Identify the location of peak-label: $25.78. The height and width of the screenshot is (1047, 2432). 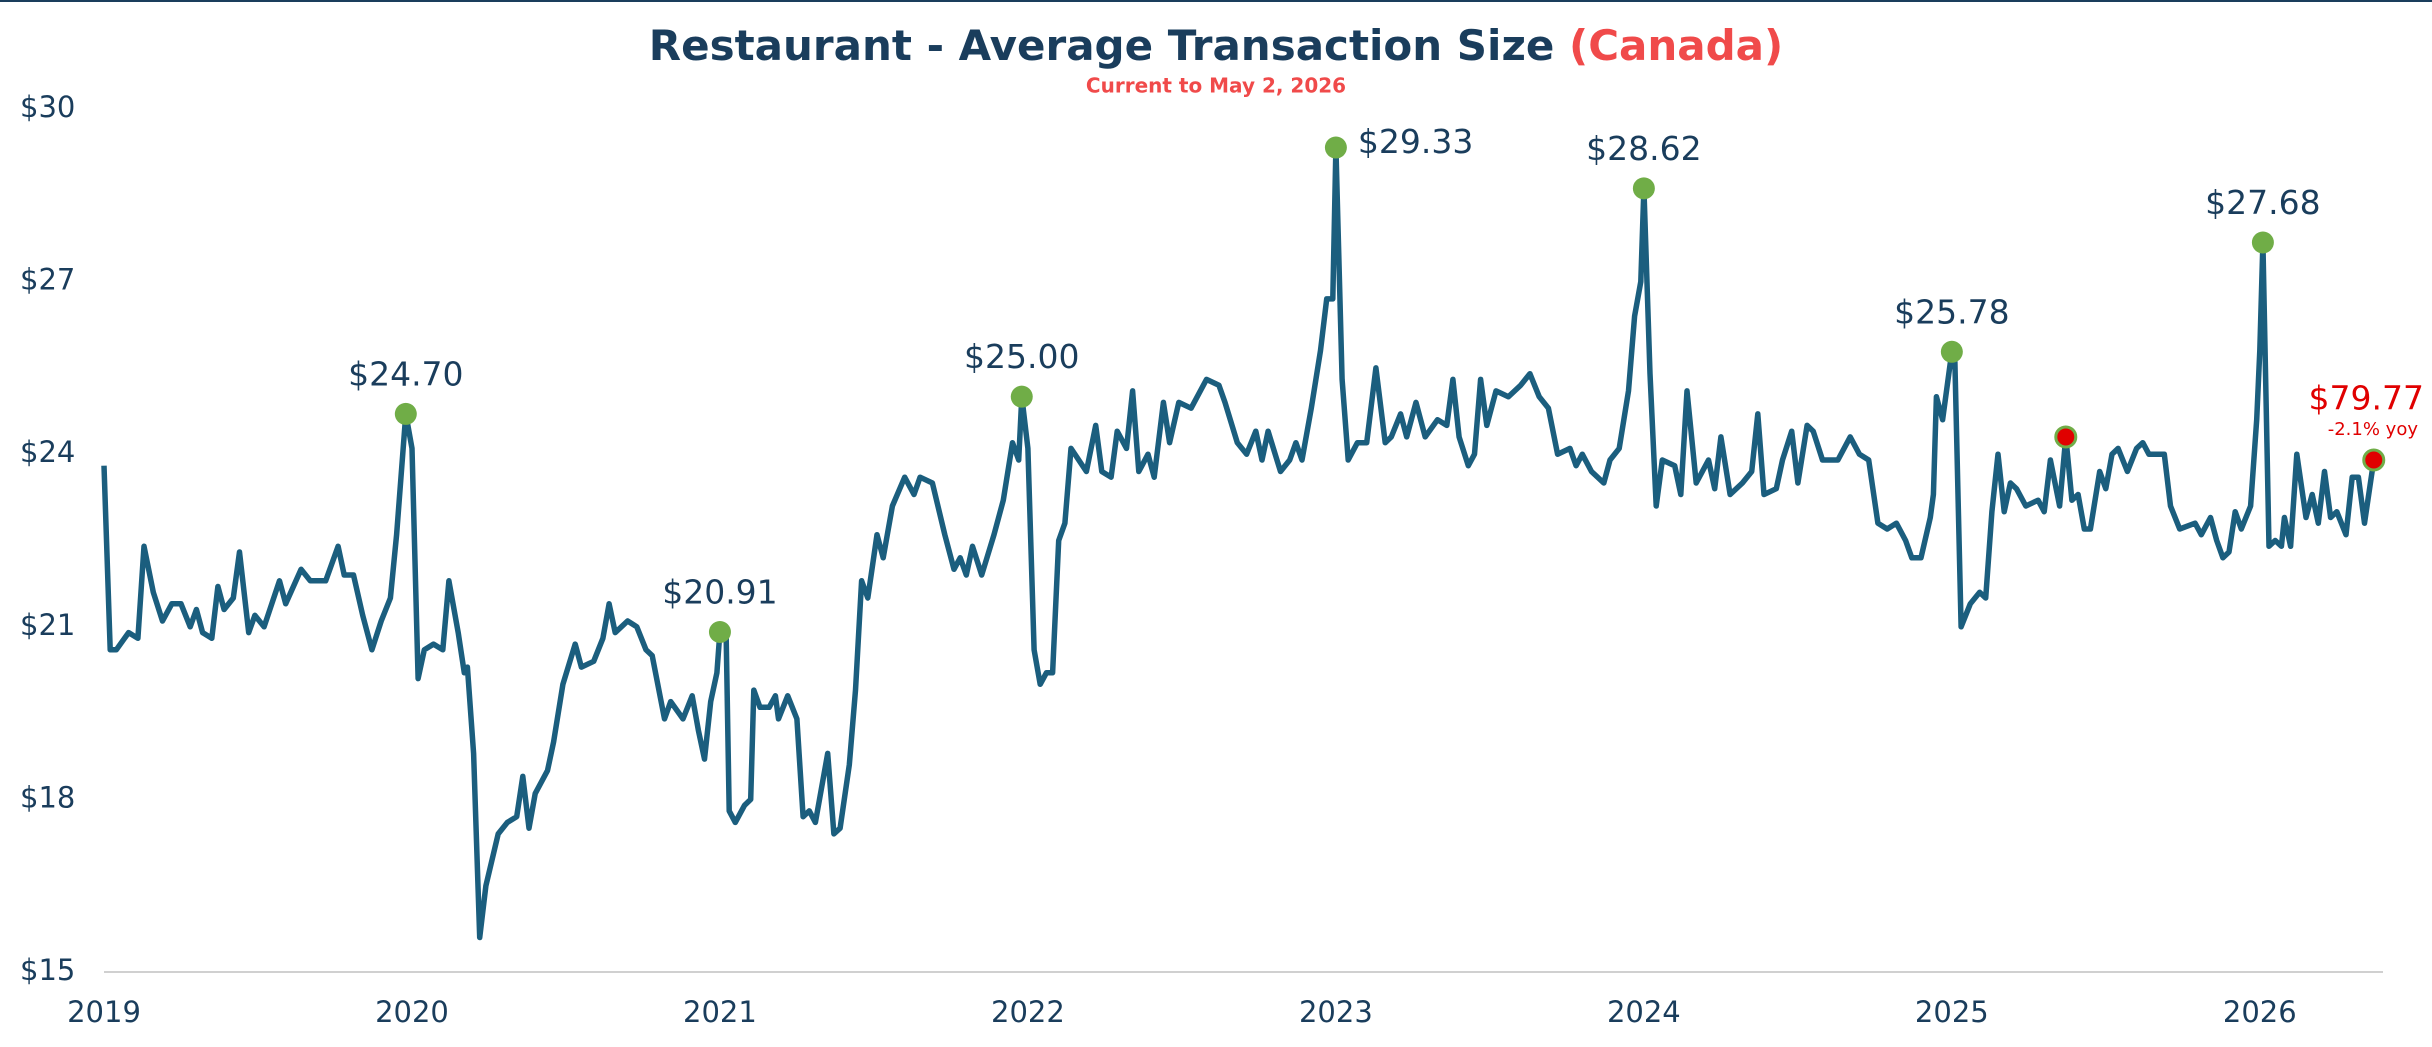
(1951, 311).